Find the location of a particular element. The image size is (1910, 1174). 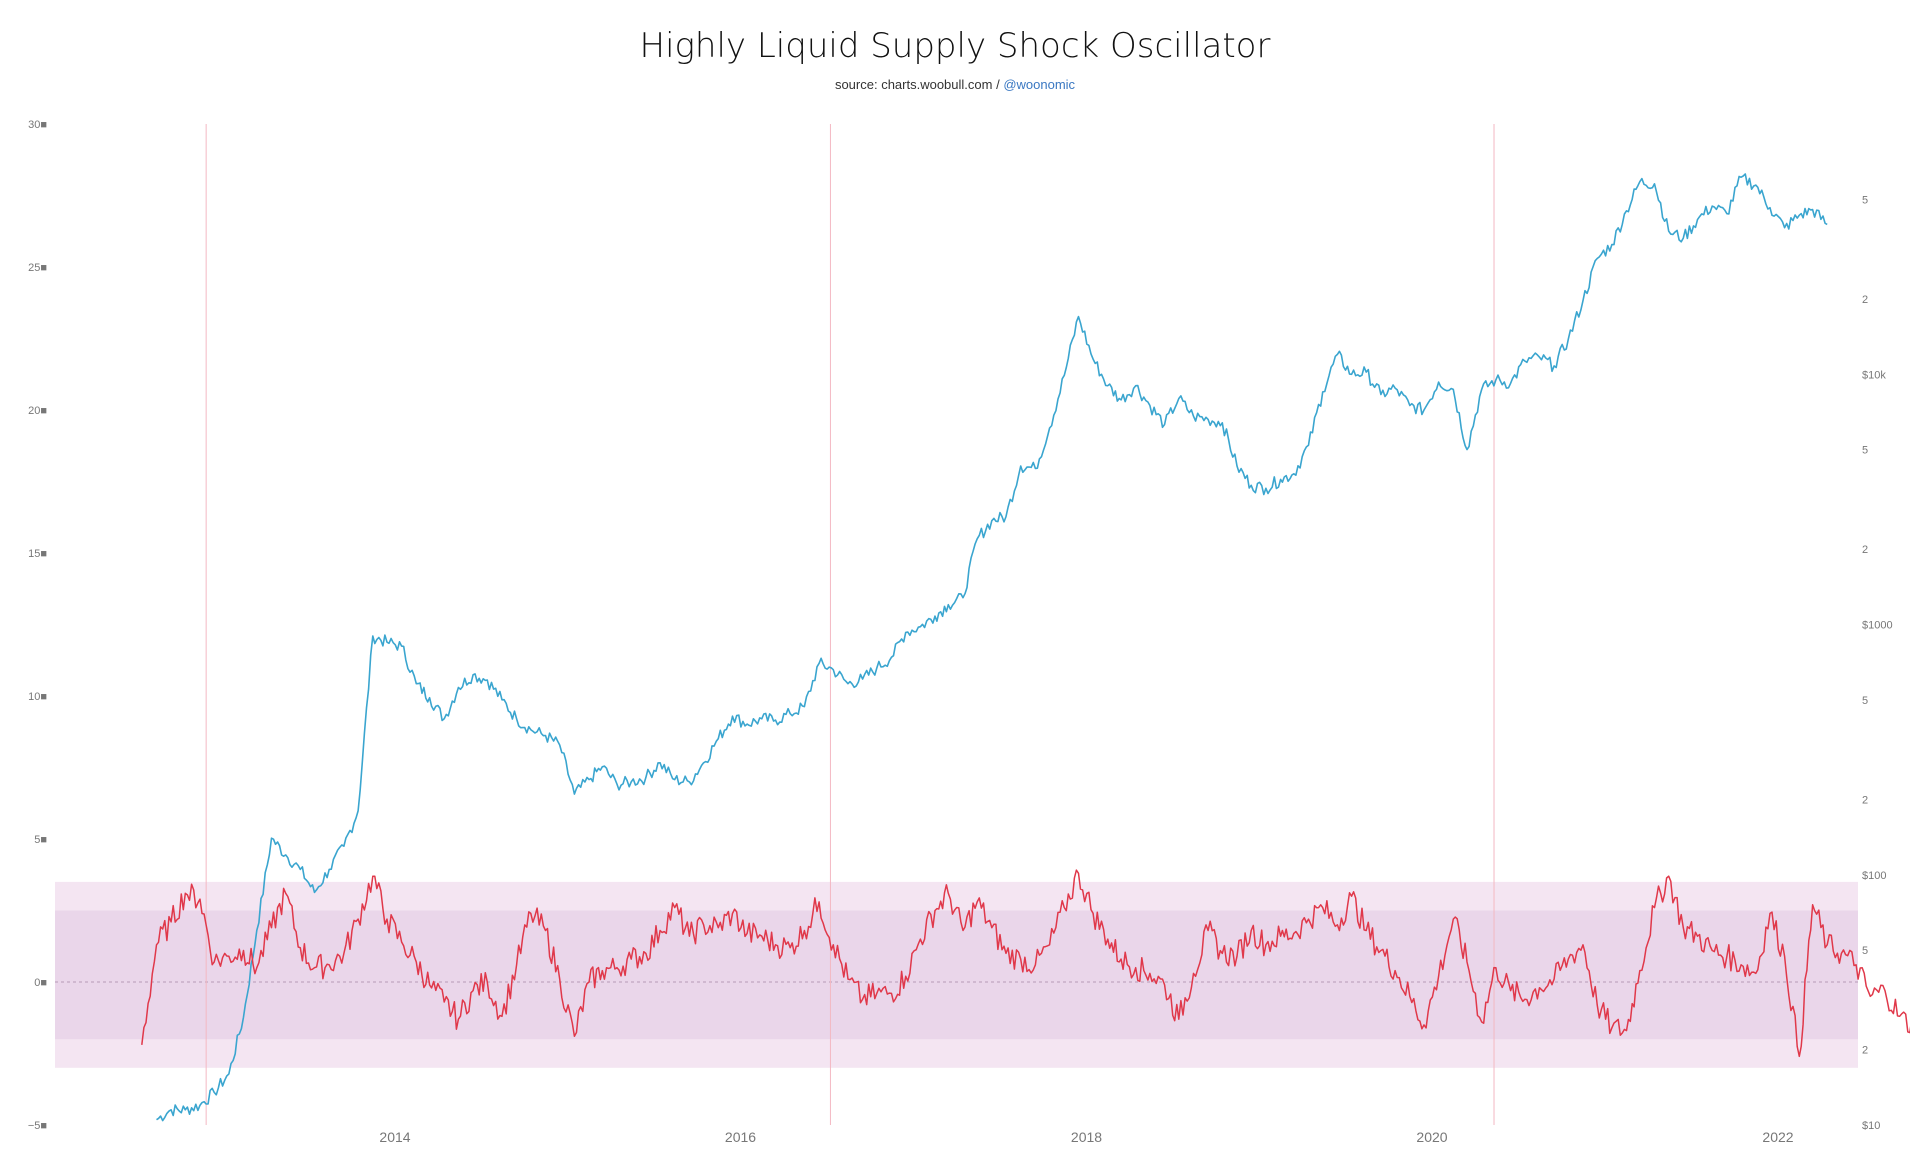

y-left-tick-label: −5■ is located at coordinates (37, 1126).